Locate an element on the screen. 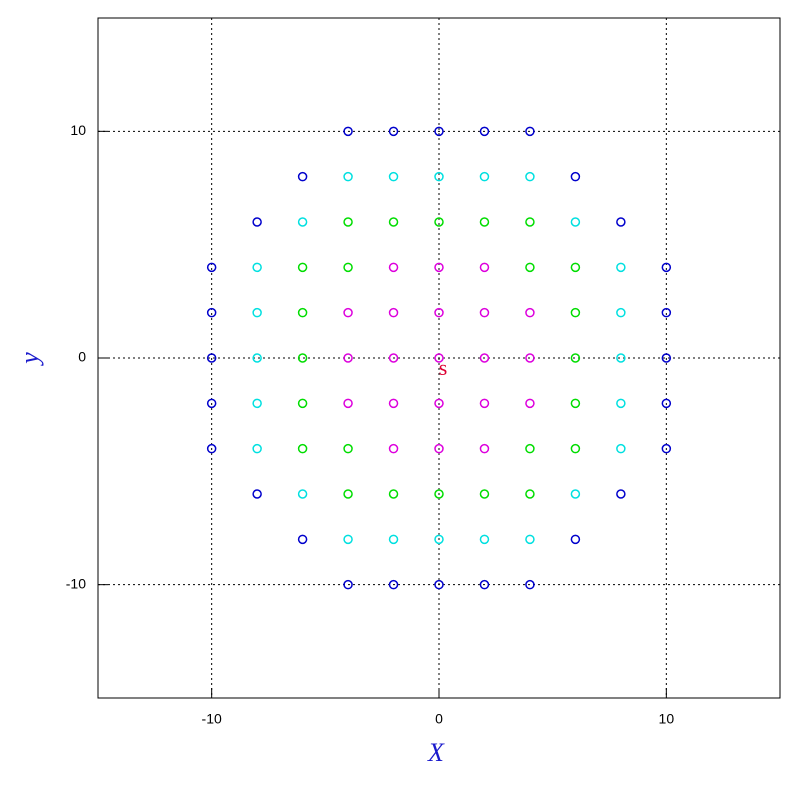 The height and width of the screenshot is (797, 797). x-tick-label: -10 is located at coordinates (212, 719).